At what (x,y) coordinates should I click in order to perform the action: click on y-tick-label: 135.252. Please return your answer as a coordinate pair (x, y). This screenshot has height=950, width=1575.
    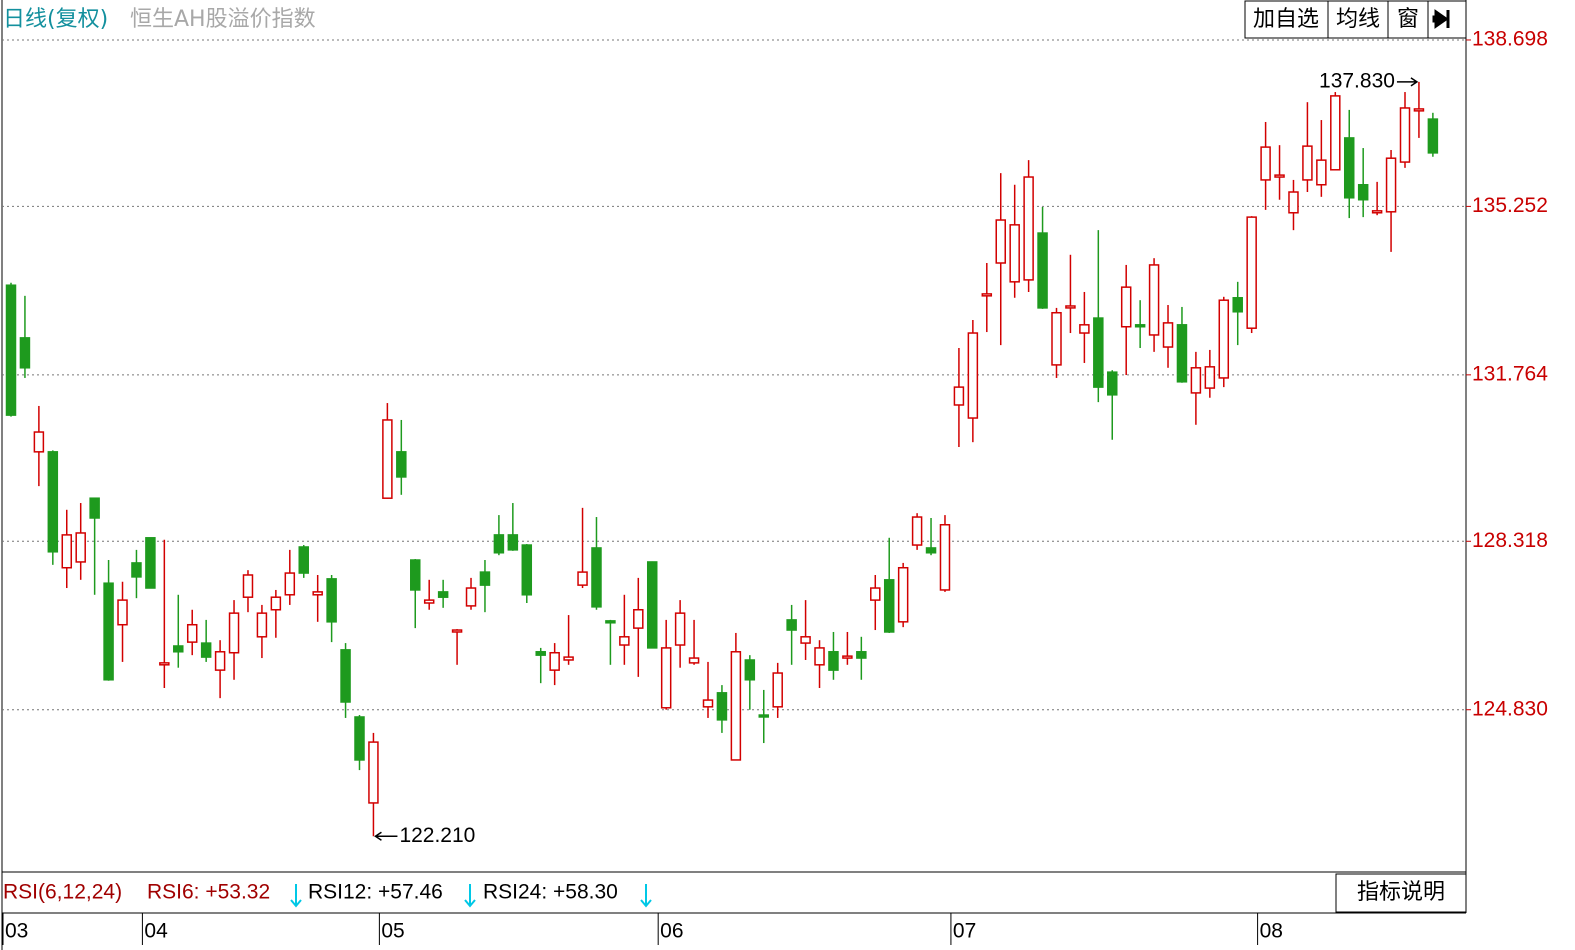
    Looking at the image, I should click on (1510, 205).